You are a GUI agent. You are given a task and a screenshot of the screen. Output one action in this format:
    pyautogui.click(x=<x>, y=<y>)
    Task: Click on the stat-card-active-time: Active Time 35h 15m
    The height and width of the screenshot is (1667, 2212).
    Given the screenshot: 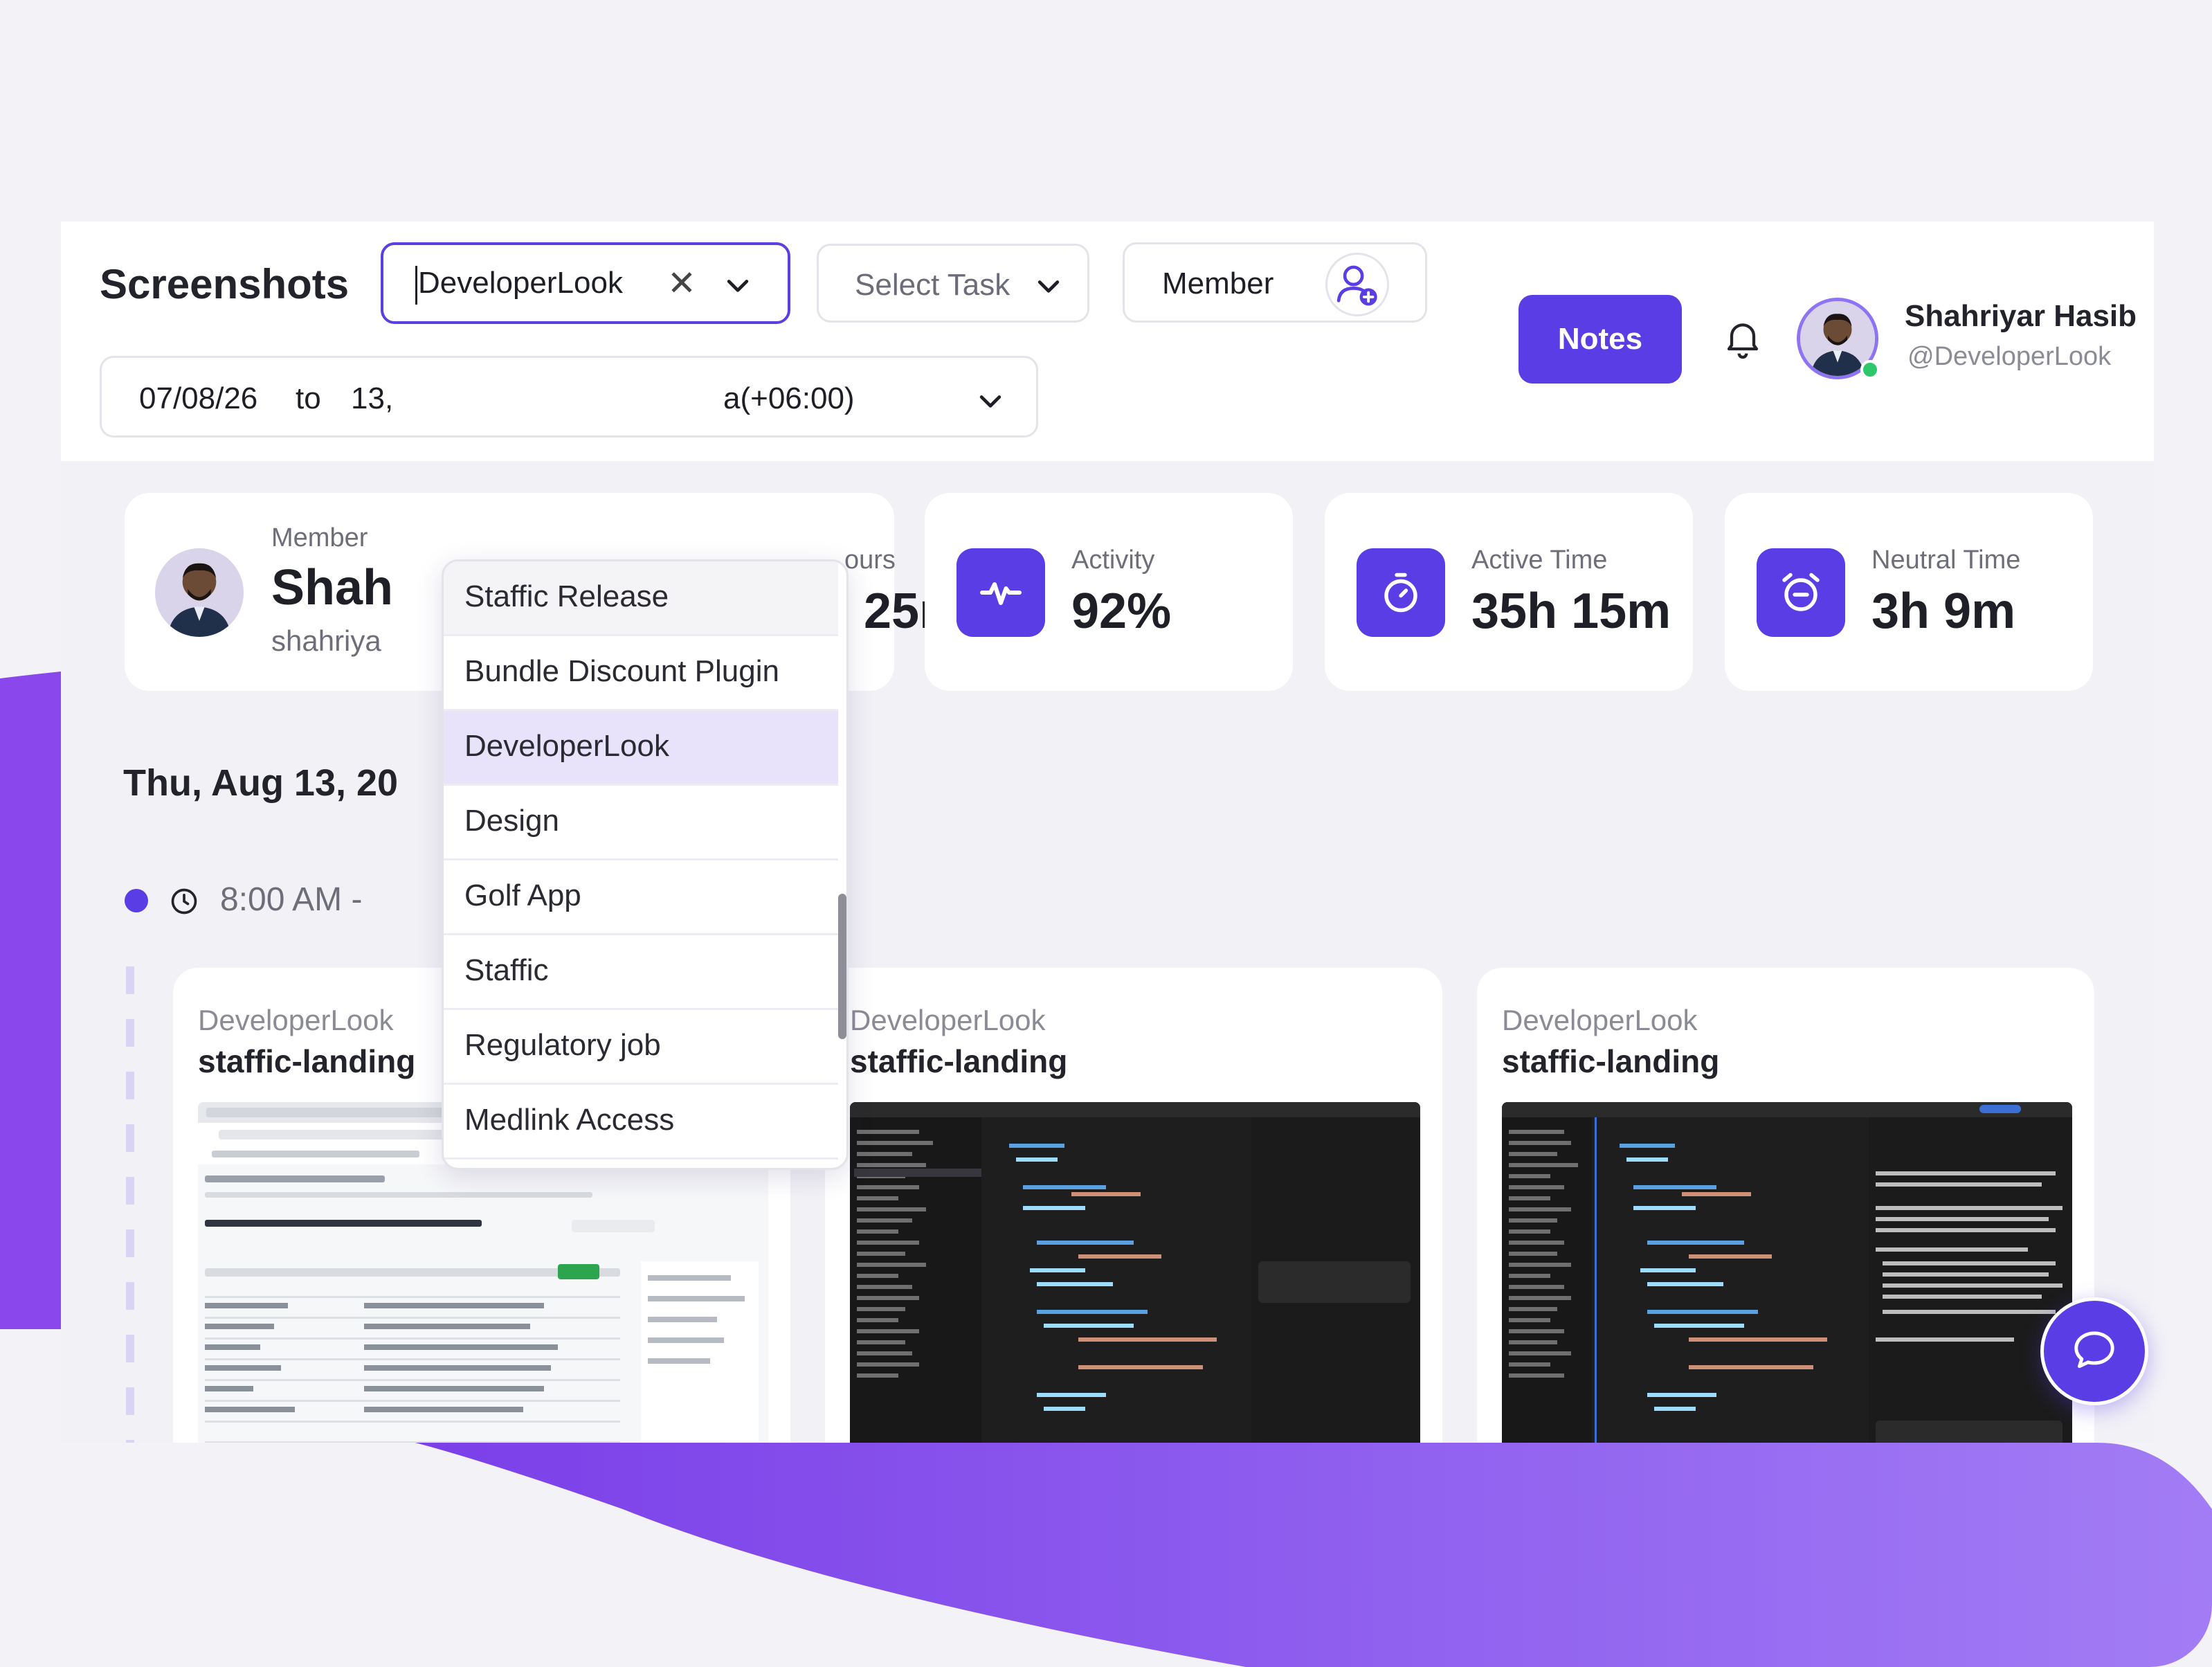 What is the action you would take?
    pyautogui.click(x=1509, y=592)
    